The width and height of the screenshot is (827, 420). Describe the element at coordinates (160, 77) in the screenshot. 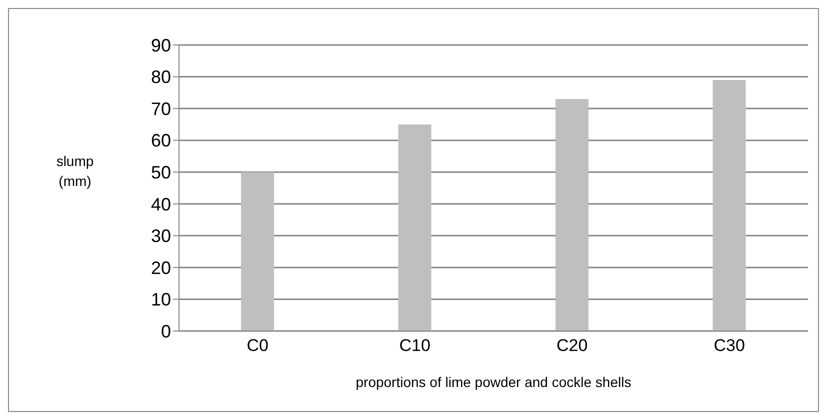

I see `y-tick-label: 80` at that location.